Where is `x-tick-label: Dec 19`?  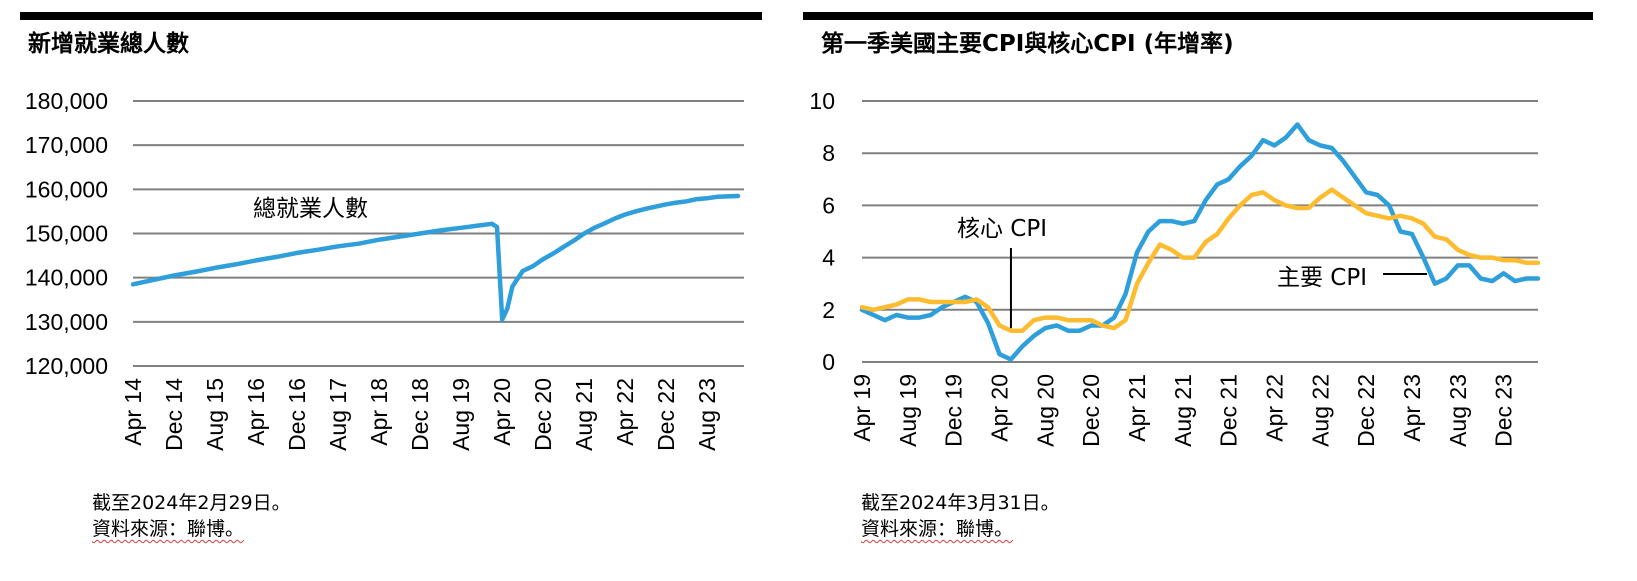 x-tick-label: Dec 19 is located at coordinates (954, 410).